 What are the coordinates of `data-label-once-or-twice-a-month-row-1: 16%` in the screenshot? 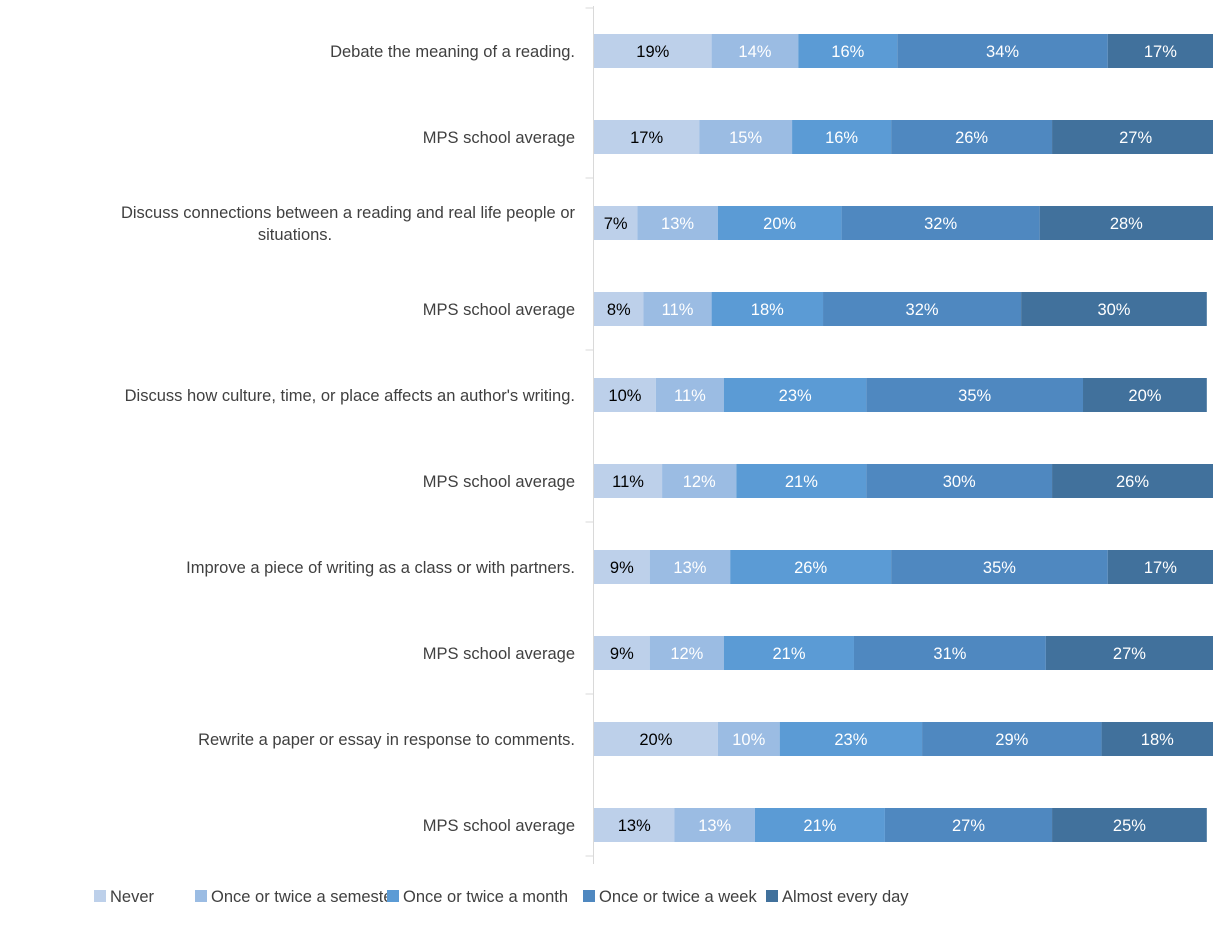 It's located at (847, 52).